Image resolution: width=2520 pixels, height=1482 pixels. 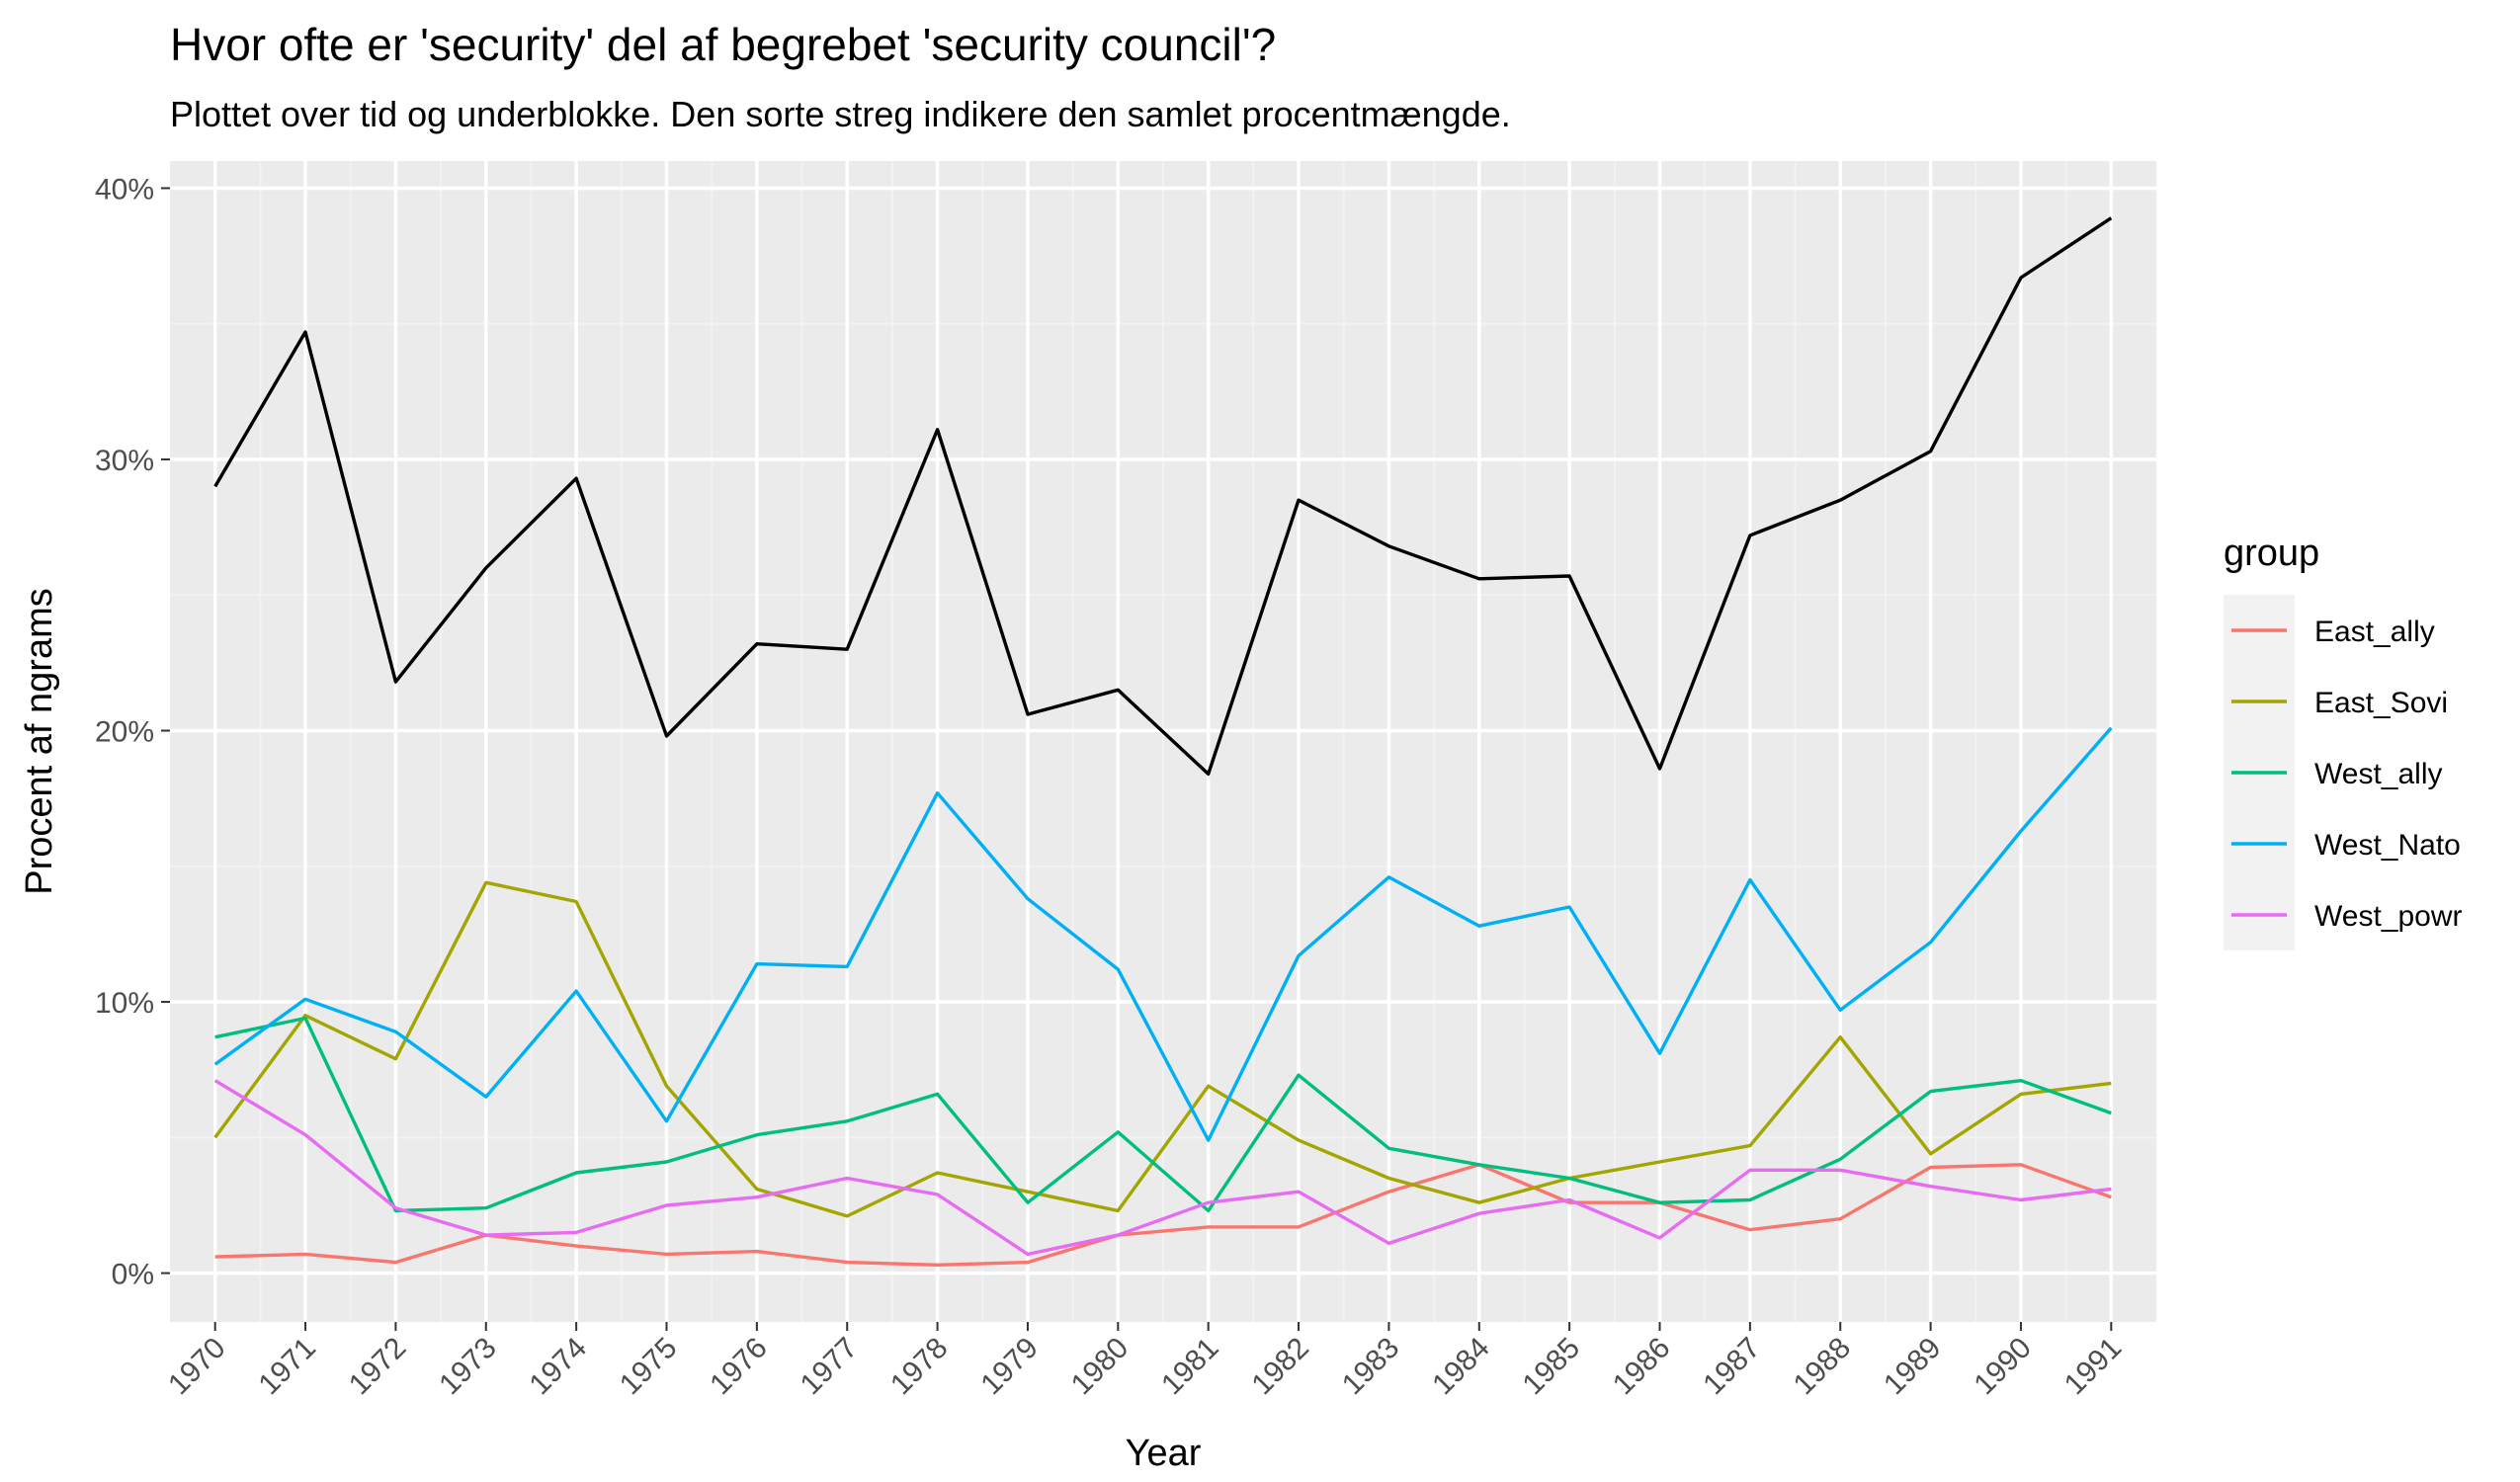 What do you see at coordinates (124, 732) in the screenshot?
I see `y-tick-label: 20%` at bounding box center [124, 732].